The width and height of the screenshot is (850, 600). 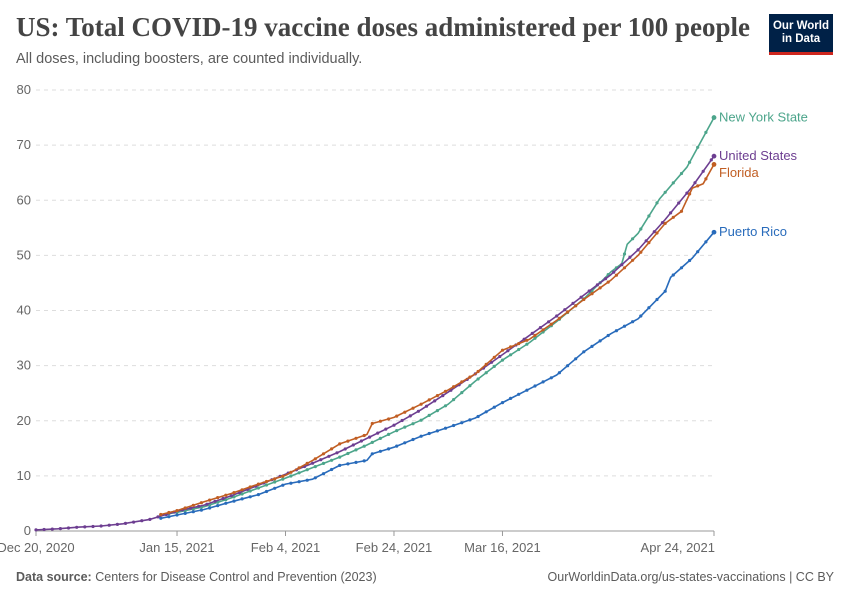 I want to click on legend-label: Florida, so click(x=739, y=172).